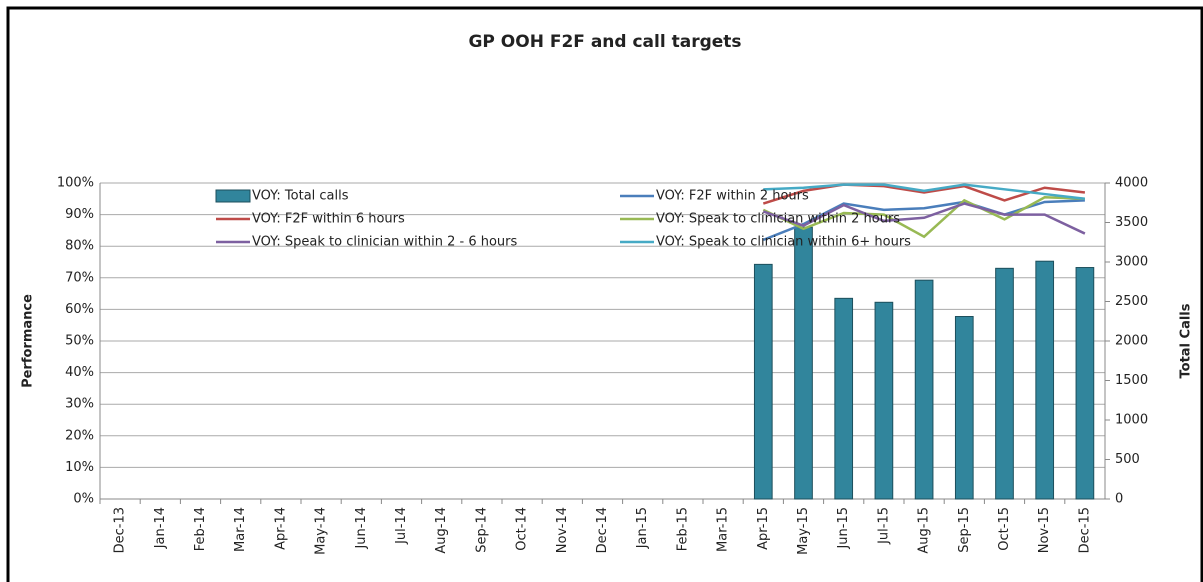  What do you see at coordinates (280, 528) in the screenshot?
I see `x-tick-label: Apr-14` at bounding box center [280, 528].